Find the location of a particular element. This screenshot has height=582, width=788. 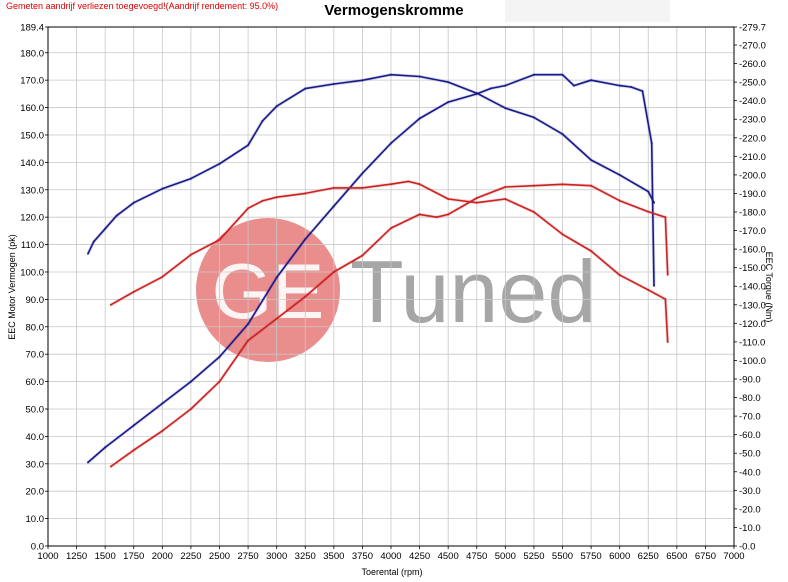

y-right-tick-label: -150.0 is located at coordinates (752, 268).